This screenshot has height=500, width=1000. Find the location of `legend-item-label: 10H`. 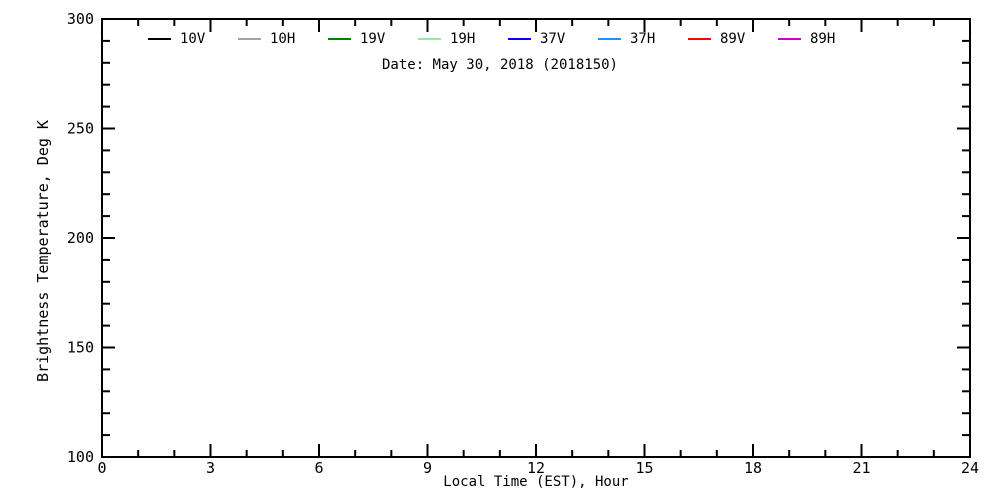

legend-item-label: 10H is located at coordinates (283, 39).